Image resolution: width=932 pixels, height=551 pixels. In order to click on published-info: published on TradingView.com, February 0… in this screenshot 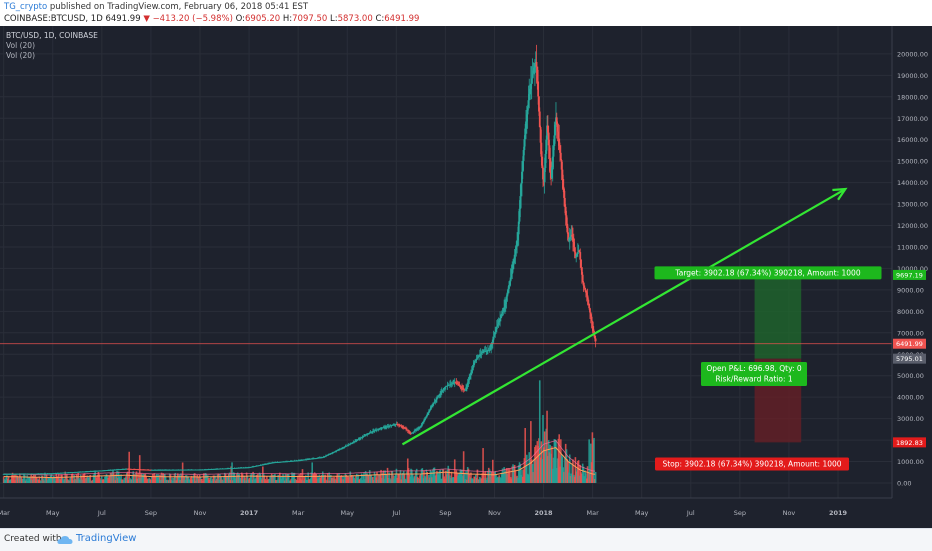, I will do `click(178, 7)`.